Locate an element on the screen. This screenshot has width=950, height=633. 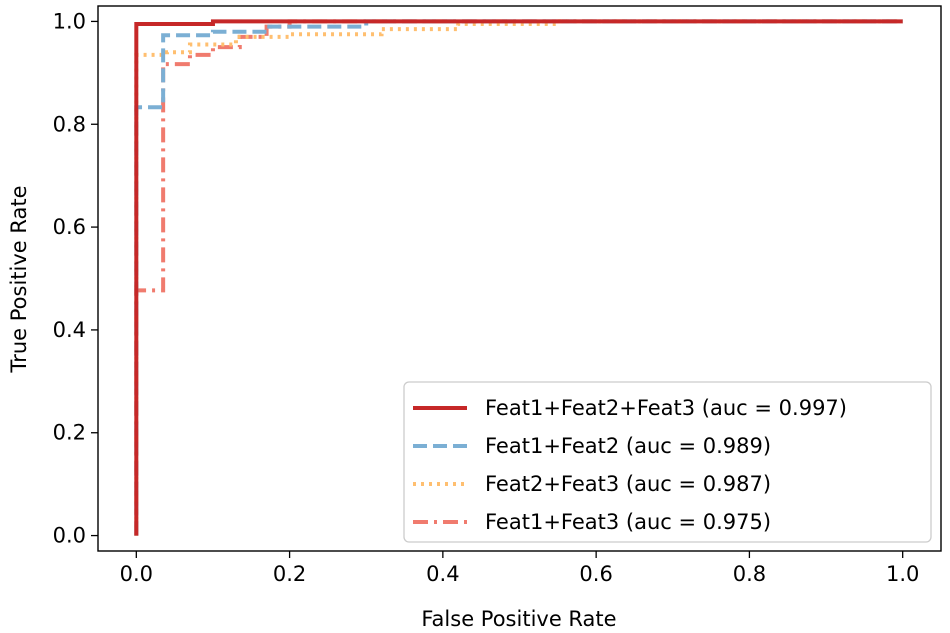
legend-label-1: Feat1+Feat2+Feat3 (auc = 0.997) is located at coordinates (666, 408).